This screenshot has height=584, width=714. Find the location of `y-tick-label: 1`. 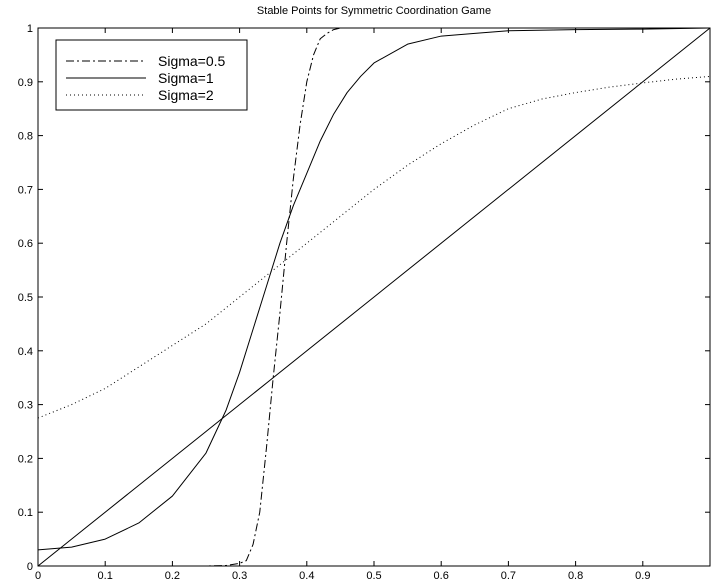

y-tick-label: 1 is located at coordinates (30, 29).